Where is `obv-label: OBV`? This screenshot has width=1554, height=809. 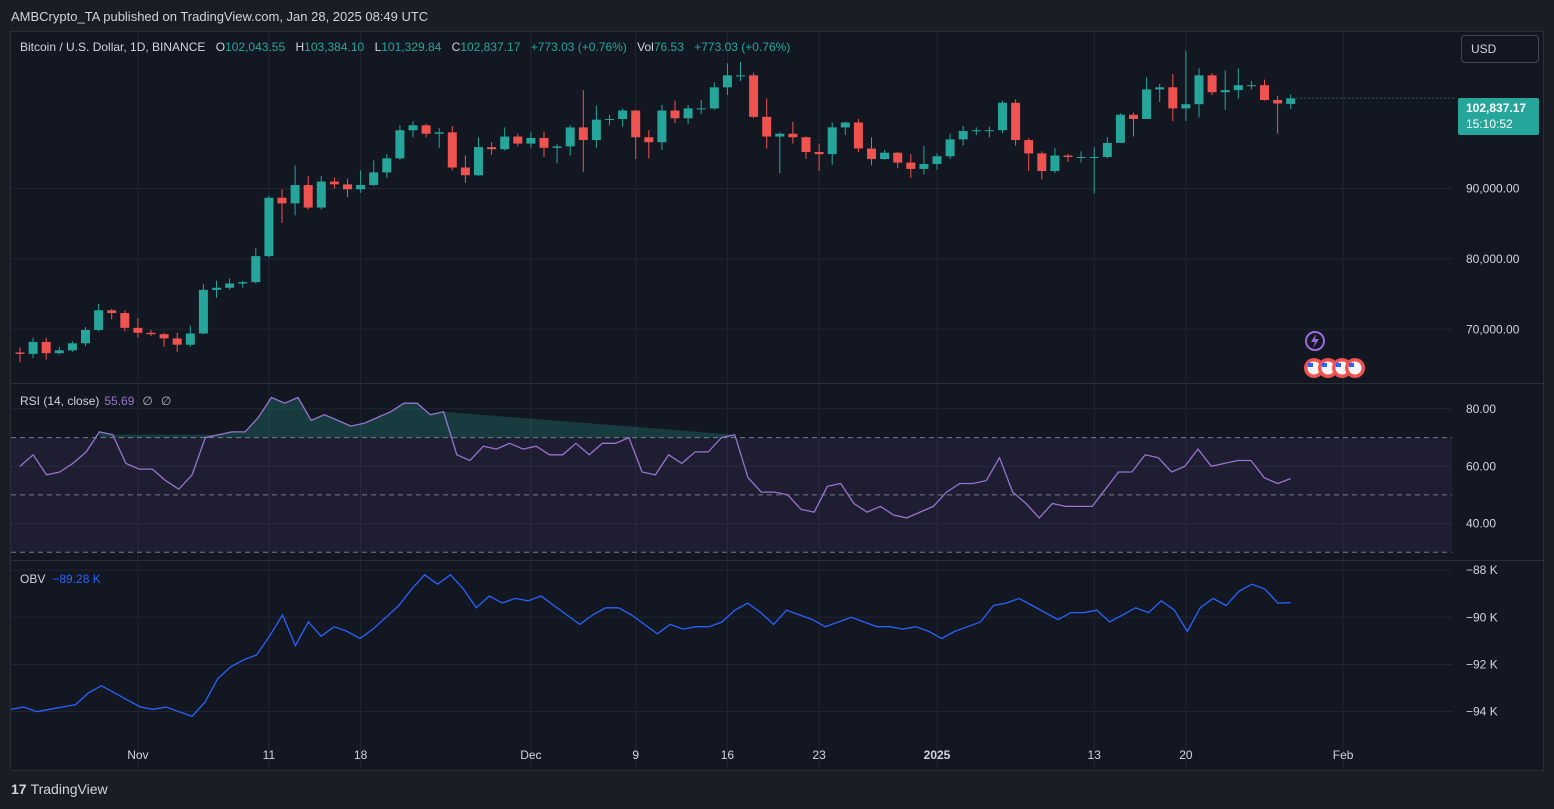
obv-label: OBV is located at coordinates (33, 579).